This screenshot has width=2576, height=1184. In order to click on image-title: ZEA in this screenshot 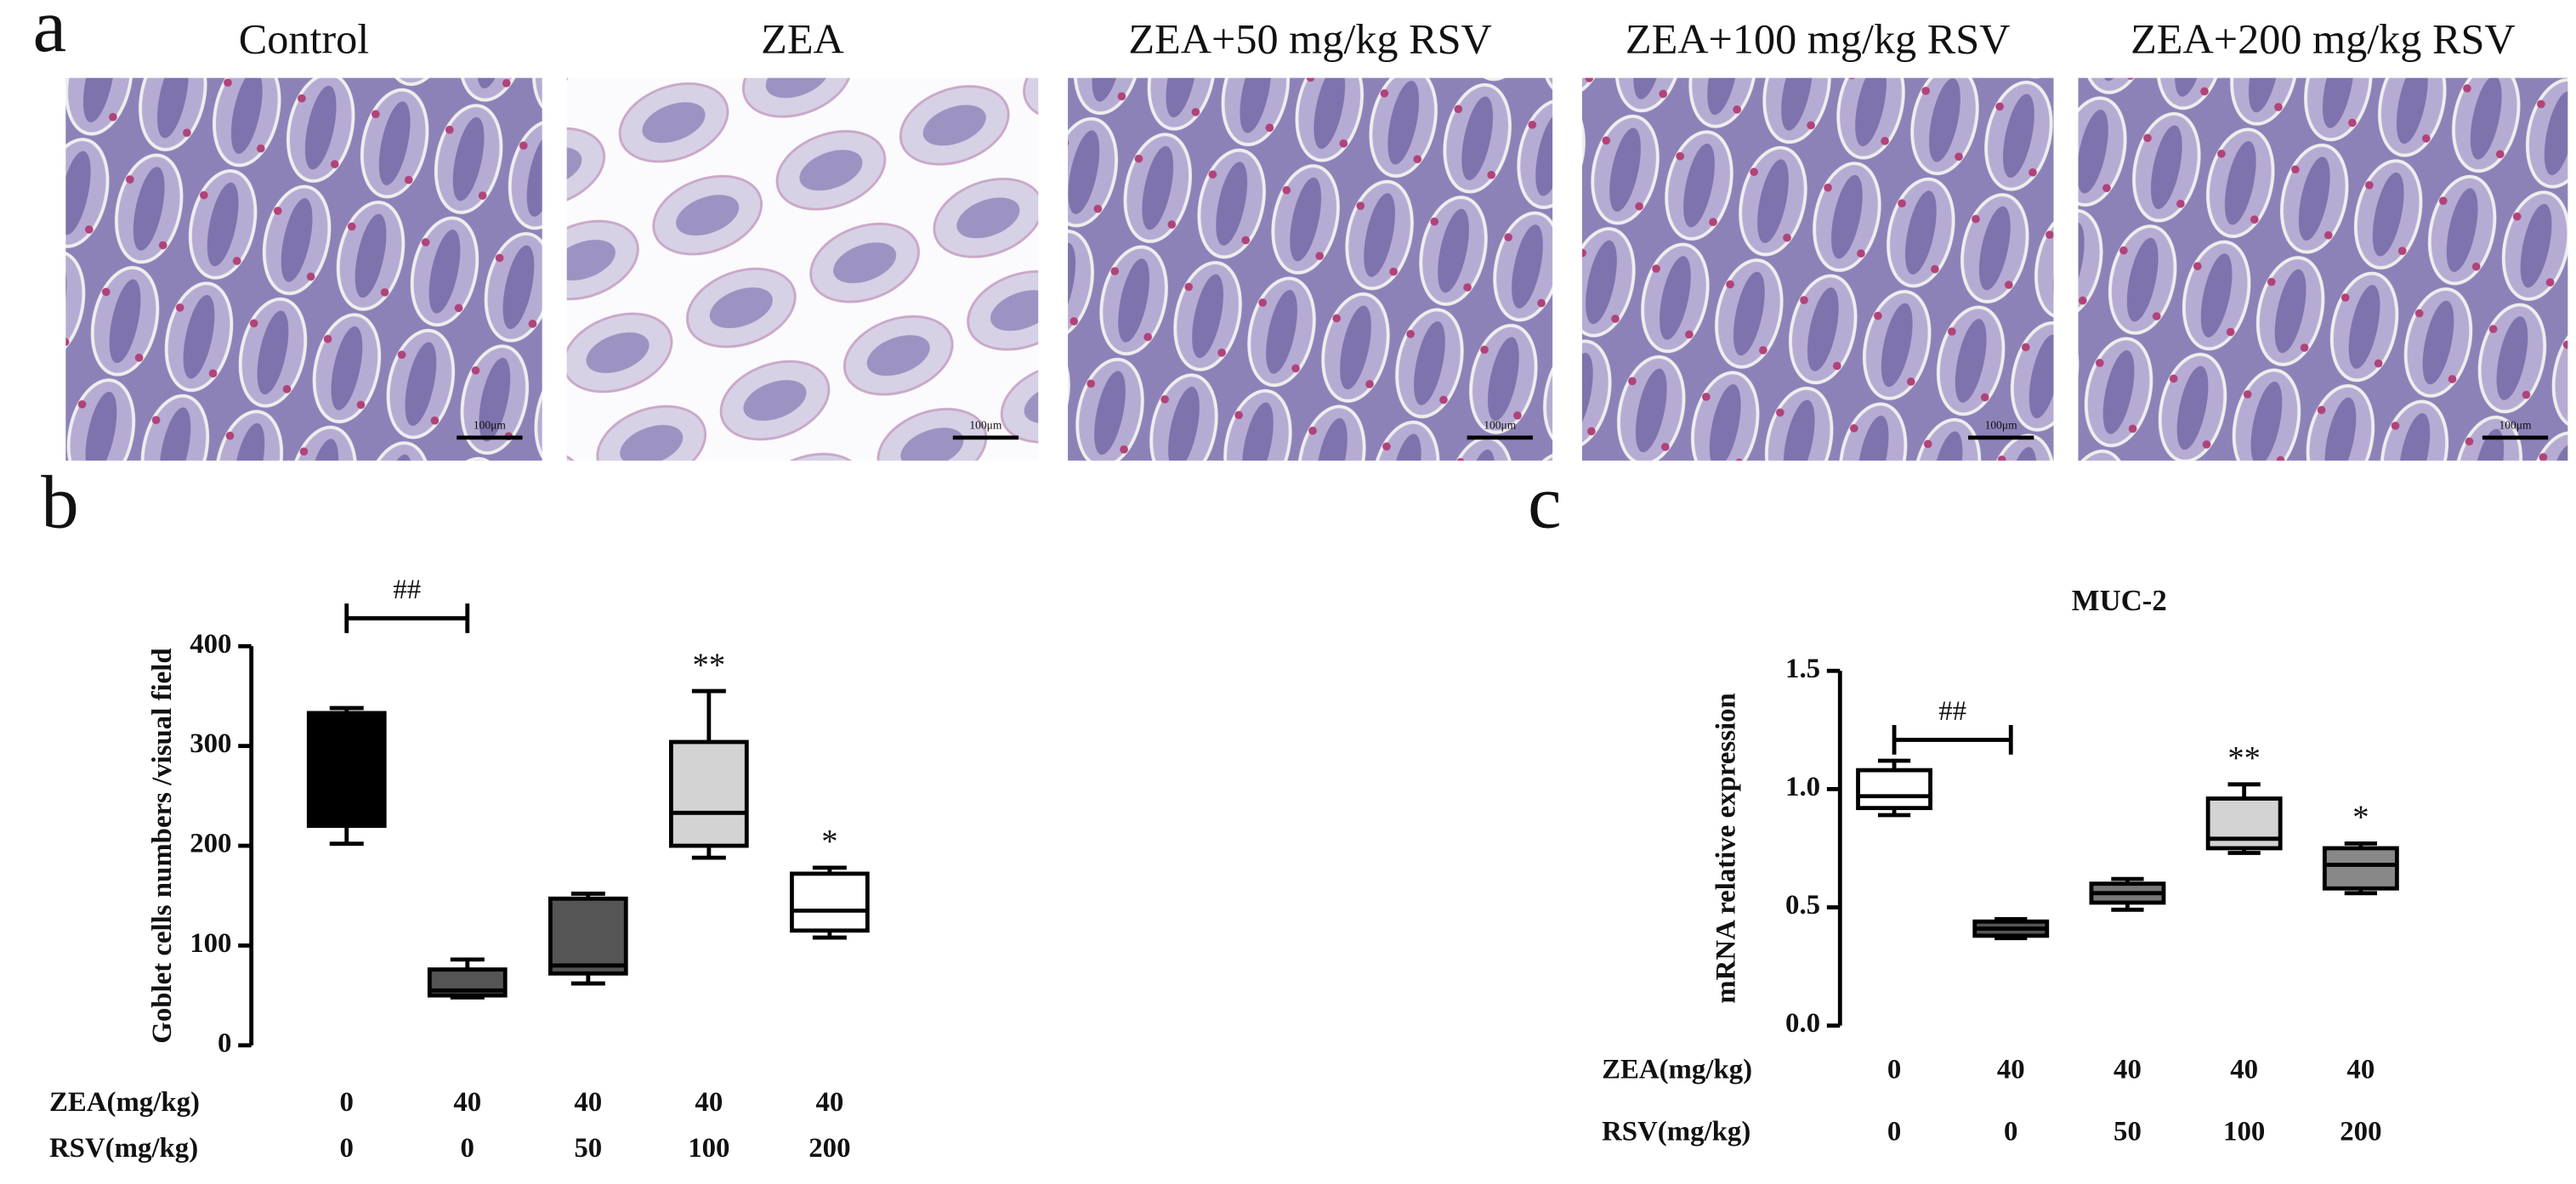, I will do `click(803, 39)`.